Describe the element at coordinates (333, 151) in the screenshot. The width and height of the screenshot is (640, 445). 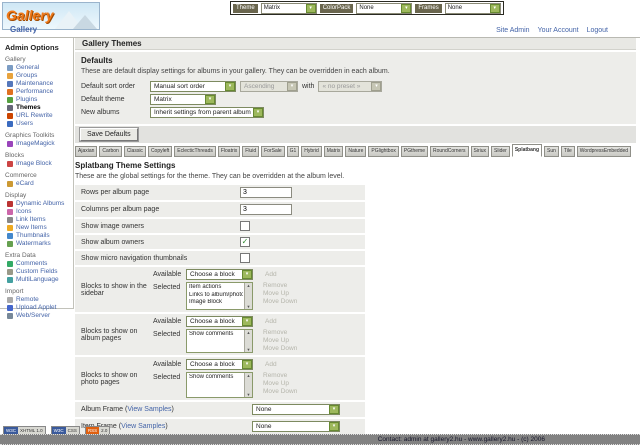
I see `tab-matrix: Matrix` at that location.